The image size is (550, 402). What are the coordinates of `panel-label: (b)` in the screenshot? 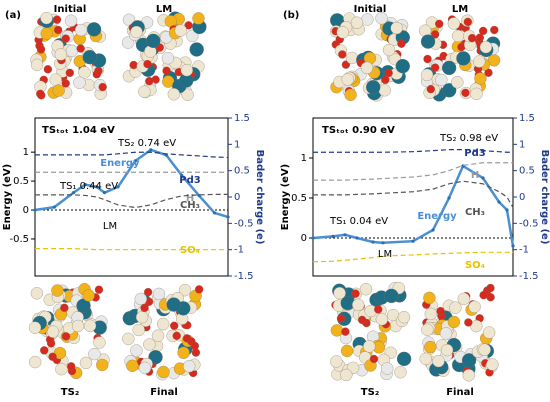 It's located at (291, 15).